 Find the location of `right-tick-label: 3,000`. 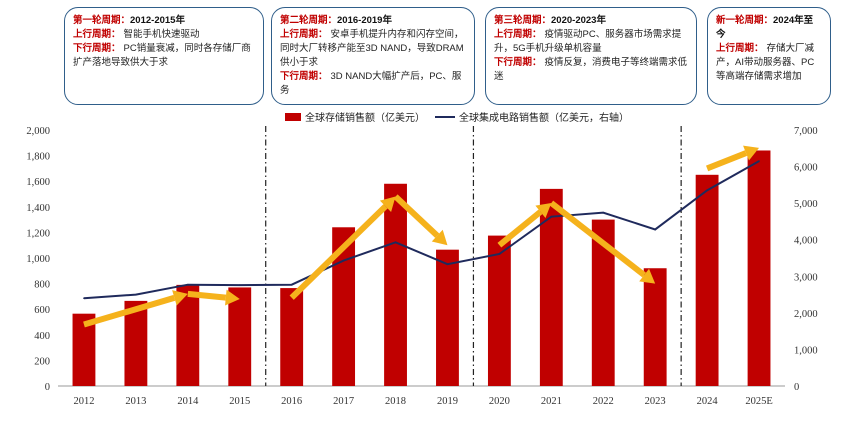

right-tick-label: 3,000 is located at coordinates (806, 277).